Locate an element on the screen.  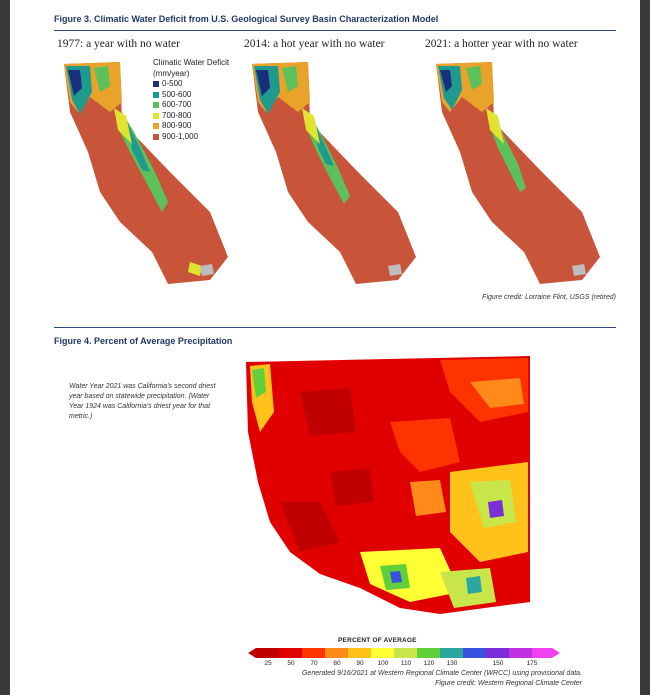
figure4-rule is located at coordinates (335, 327).